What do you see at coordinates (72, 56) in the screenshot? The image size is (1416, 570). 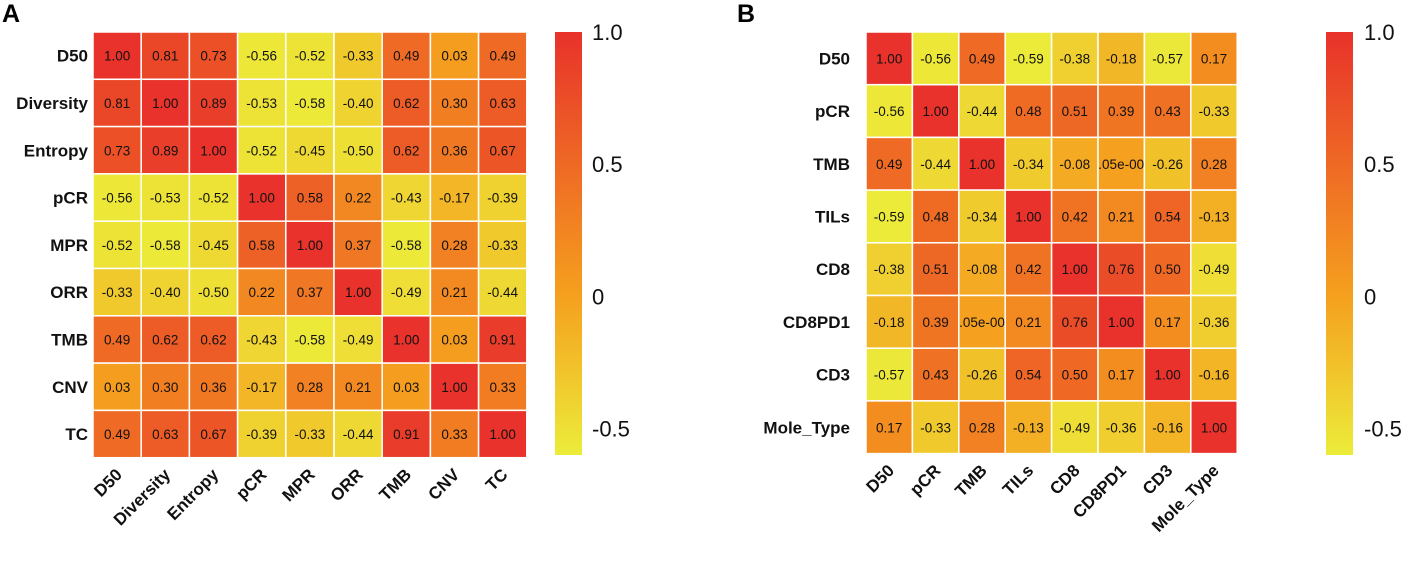 I see `panel-a-row-label: D50` at bounding box center [72, 56].